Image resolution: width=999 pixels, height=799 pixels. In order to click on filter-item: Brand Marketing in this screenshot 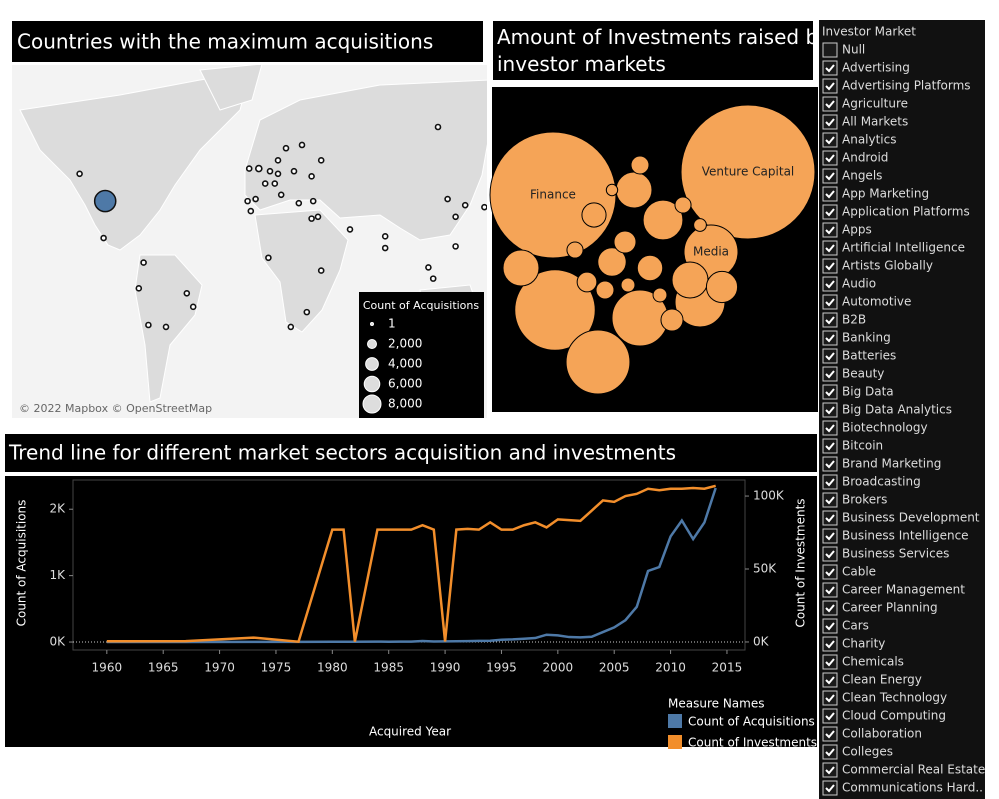, I will do `click(881, 464)`.